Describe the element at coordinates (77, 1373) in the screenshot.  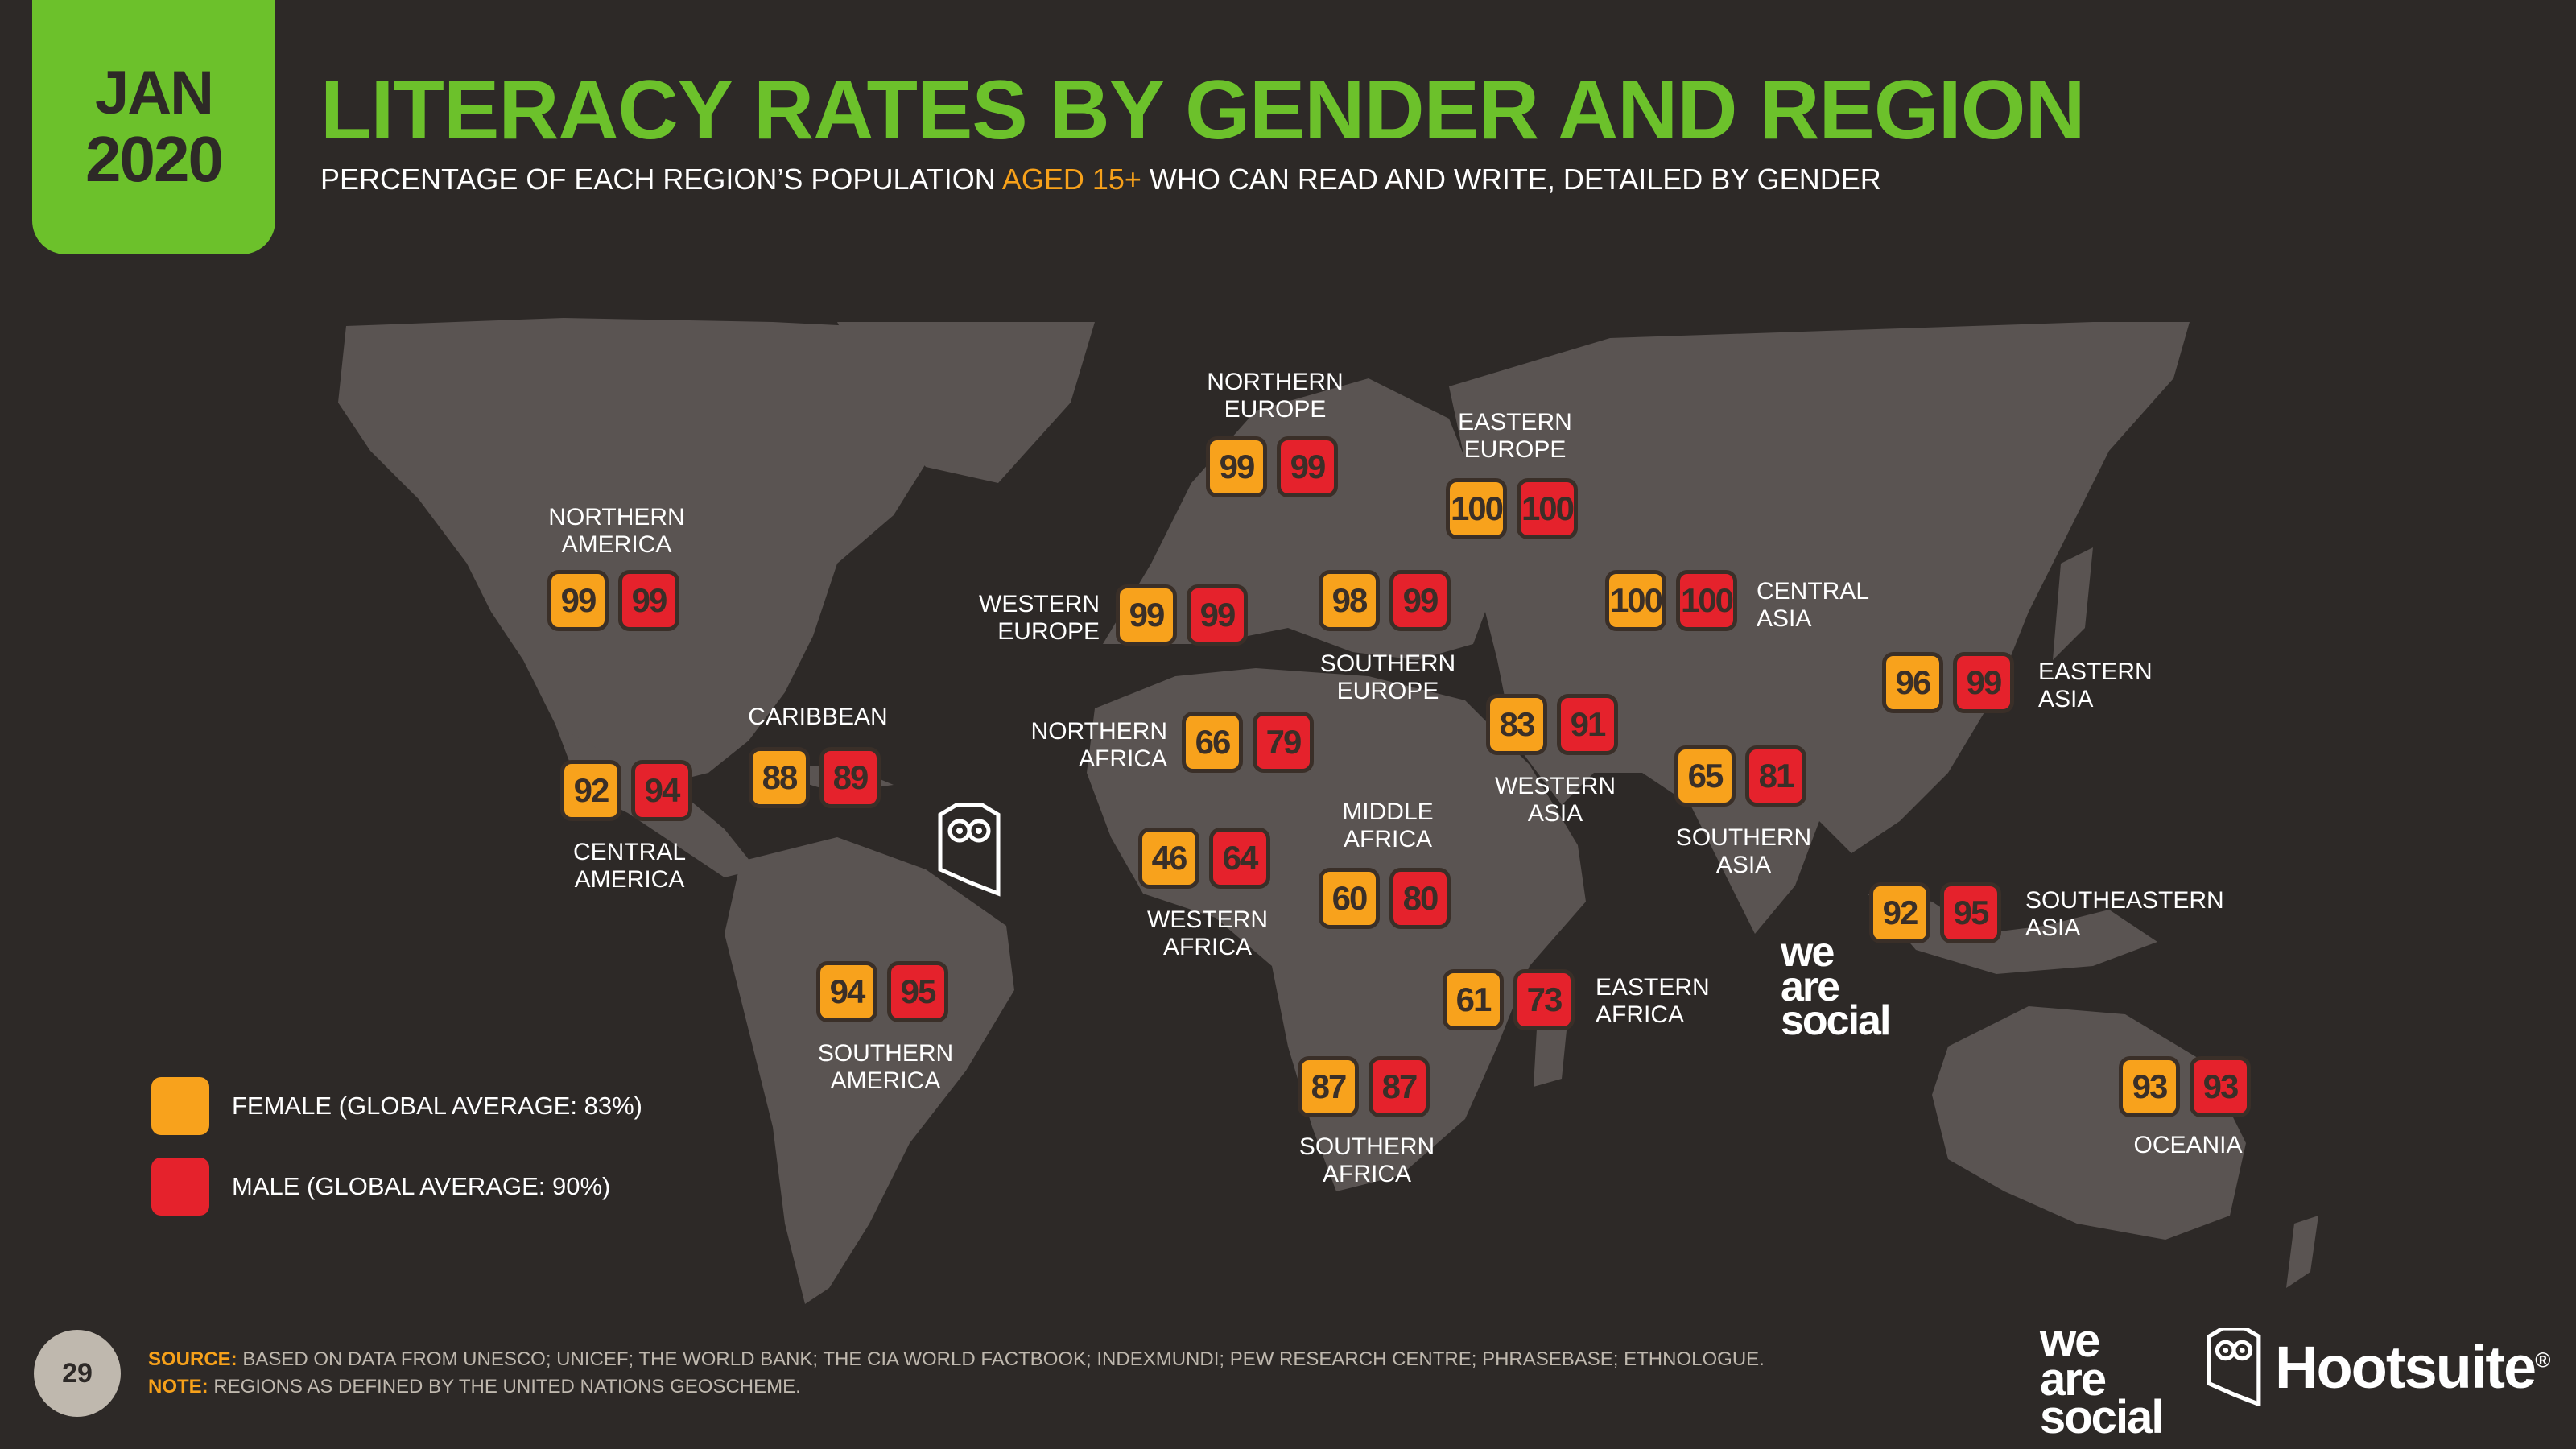
I see `page-number: 29` at that location.